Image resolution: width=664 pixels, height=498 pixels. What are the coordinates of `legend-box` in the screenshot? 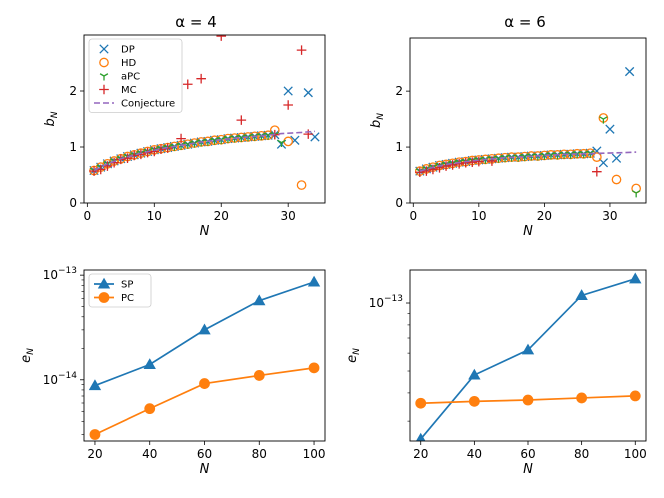 It's located at (120, 290).